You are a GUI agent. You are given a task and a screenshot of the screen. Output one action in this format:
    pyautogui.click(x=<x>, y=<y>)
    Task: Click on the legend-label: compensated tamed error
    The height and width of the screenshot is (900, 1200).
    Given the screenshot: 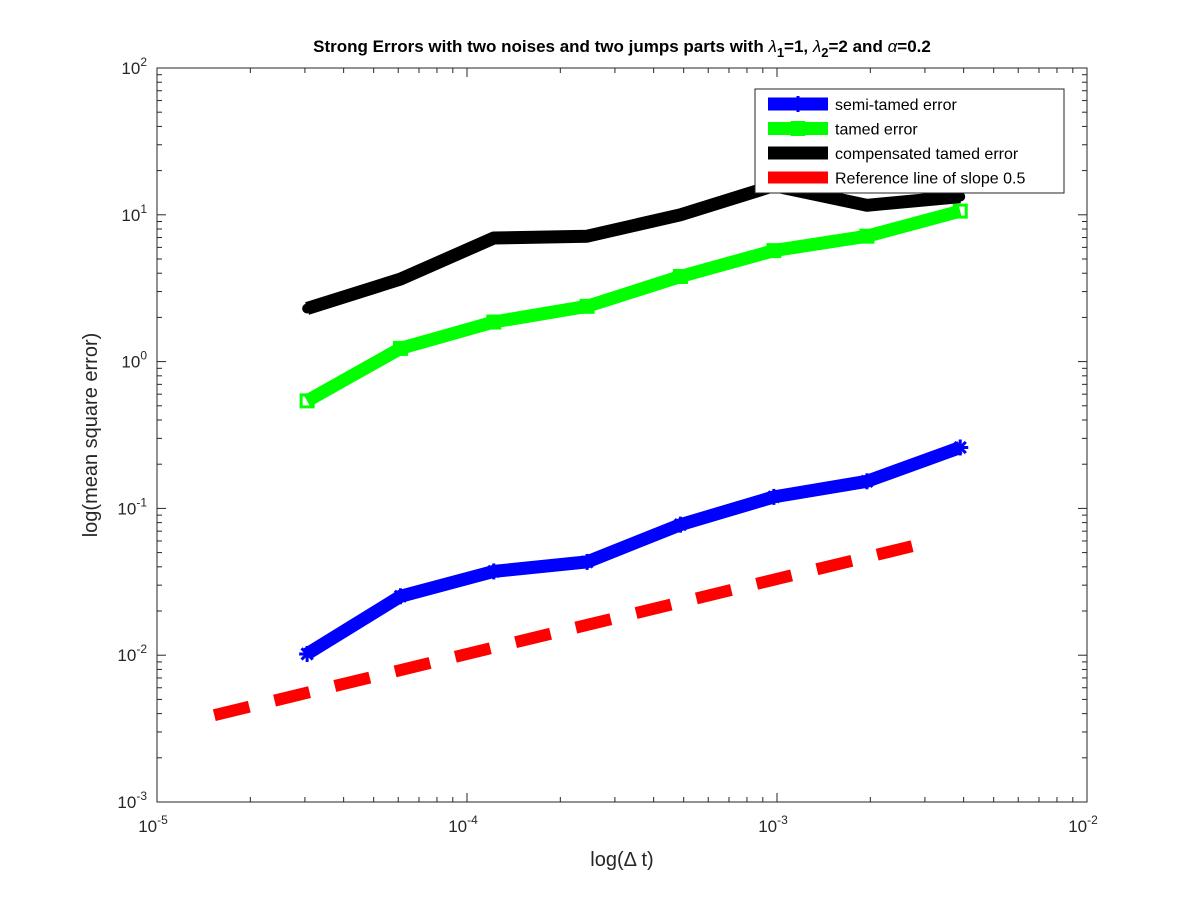 What is the action you would take?
    pyautogui.click(x=927, y=154)
    